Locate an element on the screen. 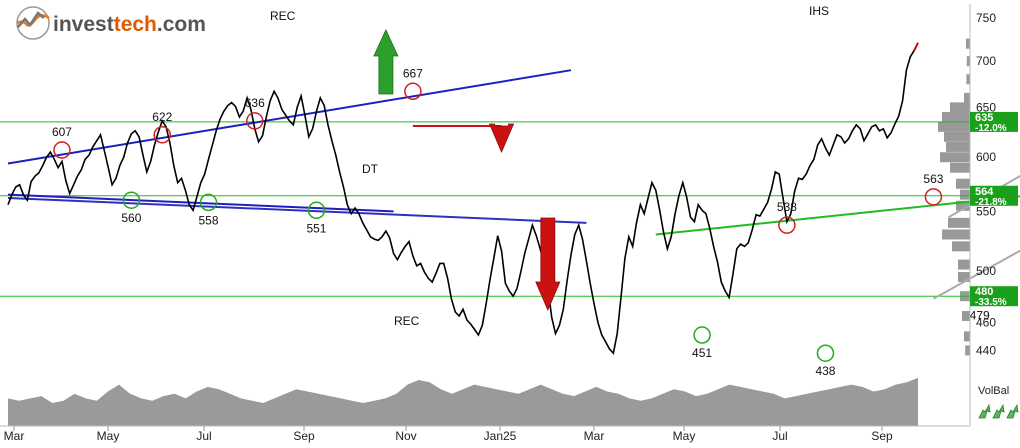 The width and height of the screenshot is (1020, 448). pivot-label: 538 is located at coordinates (787, 207).